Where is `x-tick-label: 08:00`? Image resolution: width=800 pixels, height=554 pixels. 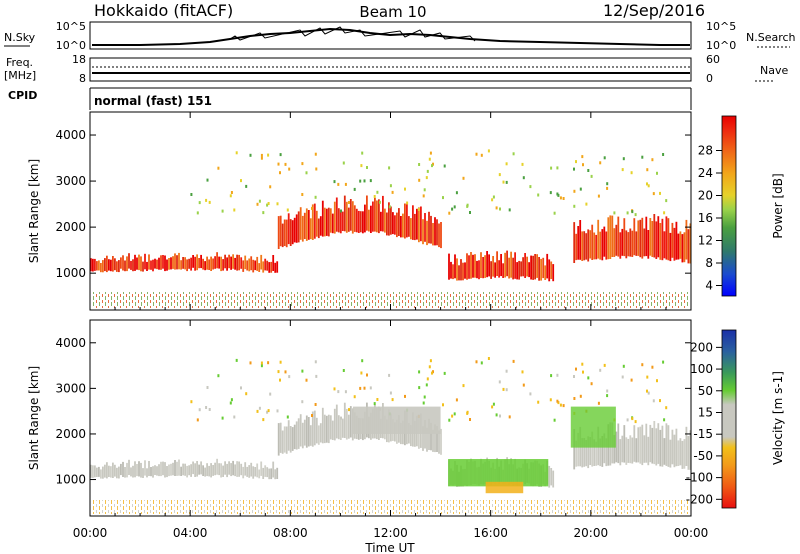
x-tick-label: 08:00 is located at coordinates (290, 533).